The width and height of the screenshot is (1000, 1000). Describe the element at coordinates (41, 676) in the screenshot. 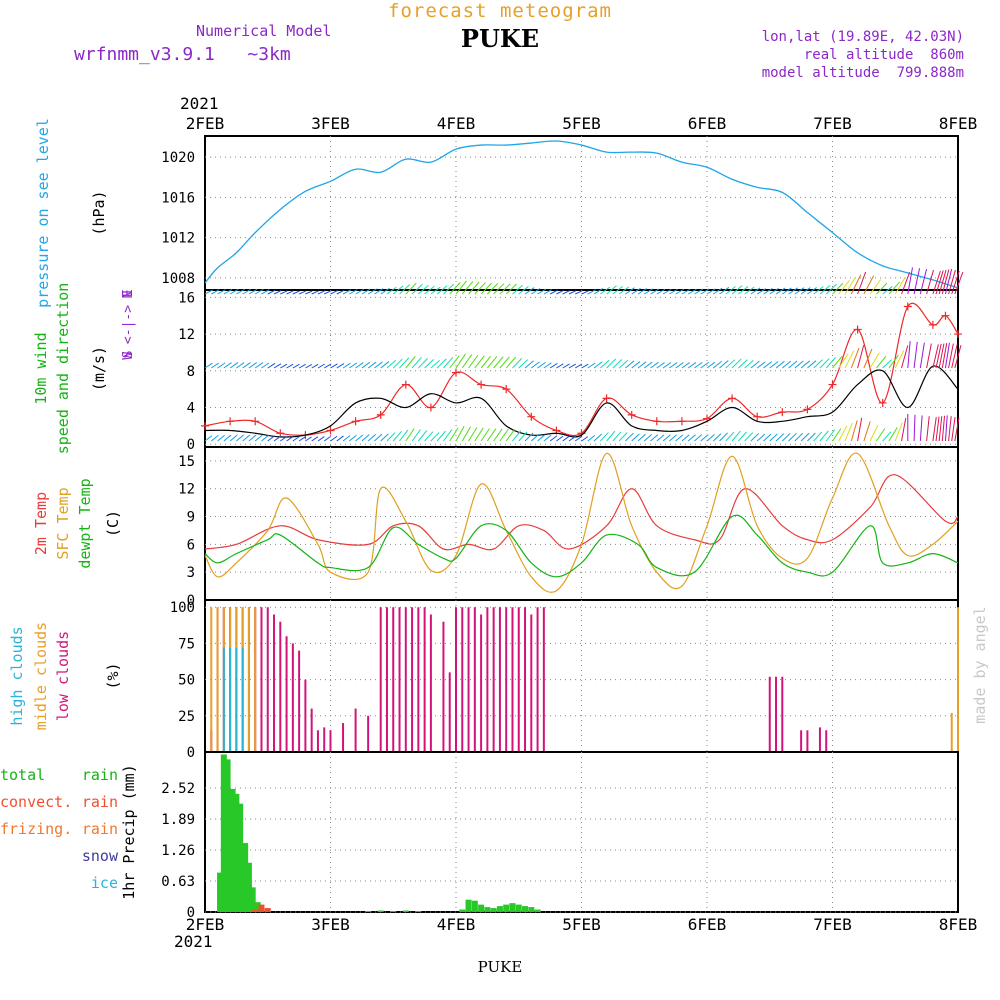

I see `y-axis-title-clouds: midle clouds` at that location.